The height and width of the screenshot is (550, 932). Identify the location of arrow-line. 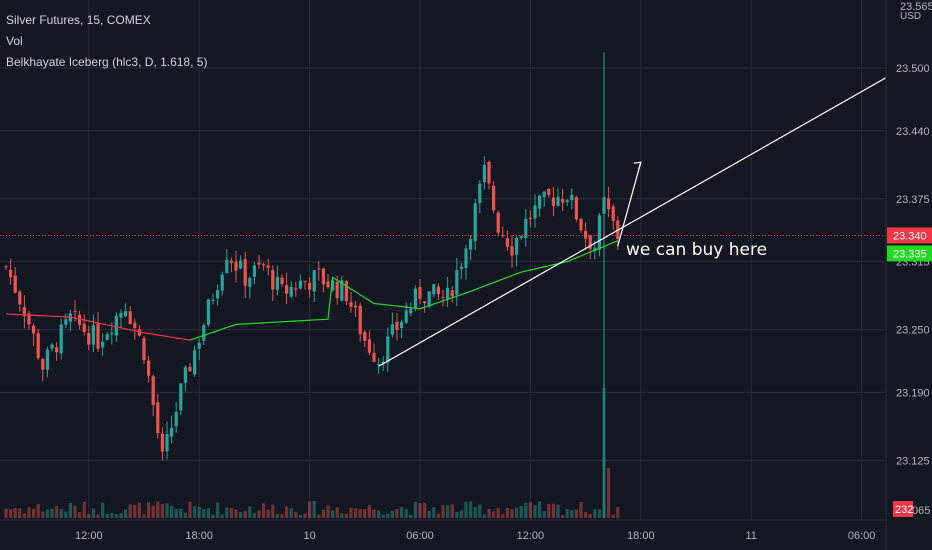
(629, 204).